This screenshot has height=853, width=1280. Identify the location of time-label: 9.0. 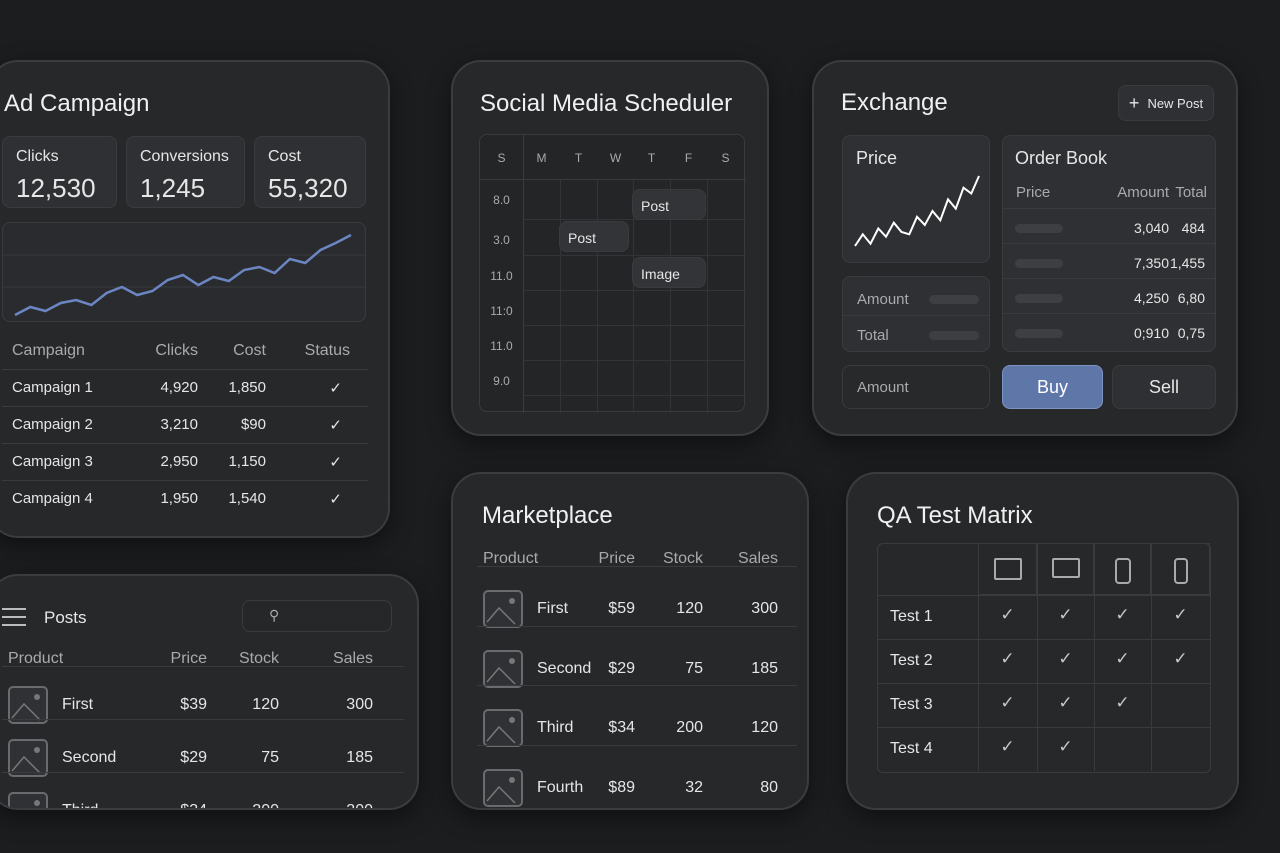
(501, 381).